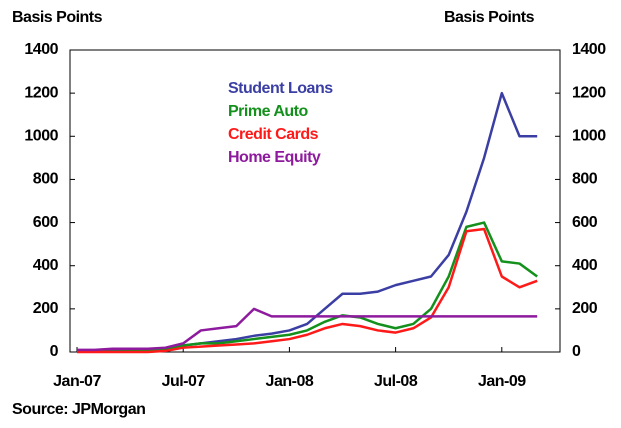  What do you see at coordinates (585, 222) in the screenshot?
I see `y2-tick-label: 600` at bounding box center [585, 222].